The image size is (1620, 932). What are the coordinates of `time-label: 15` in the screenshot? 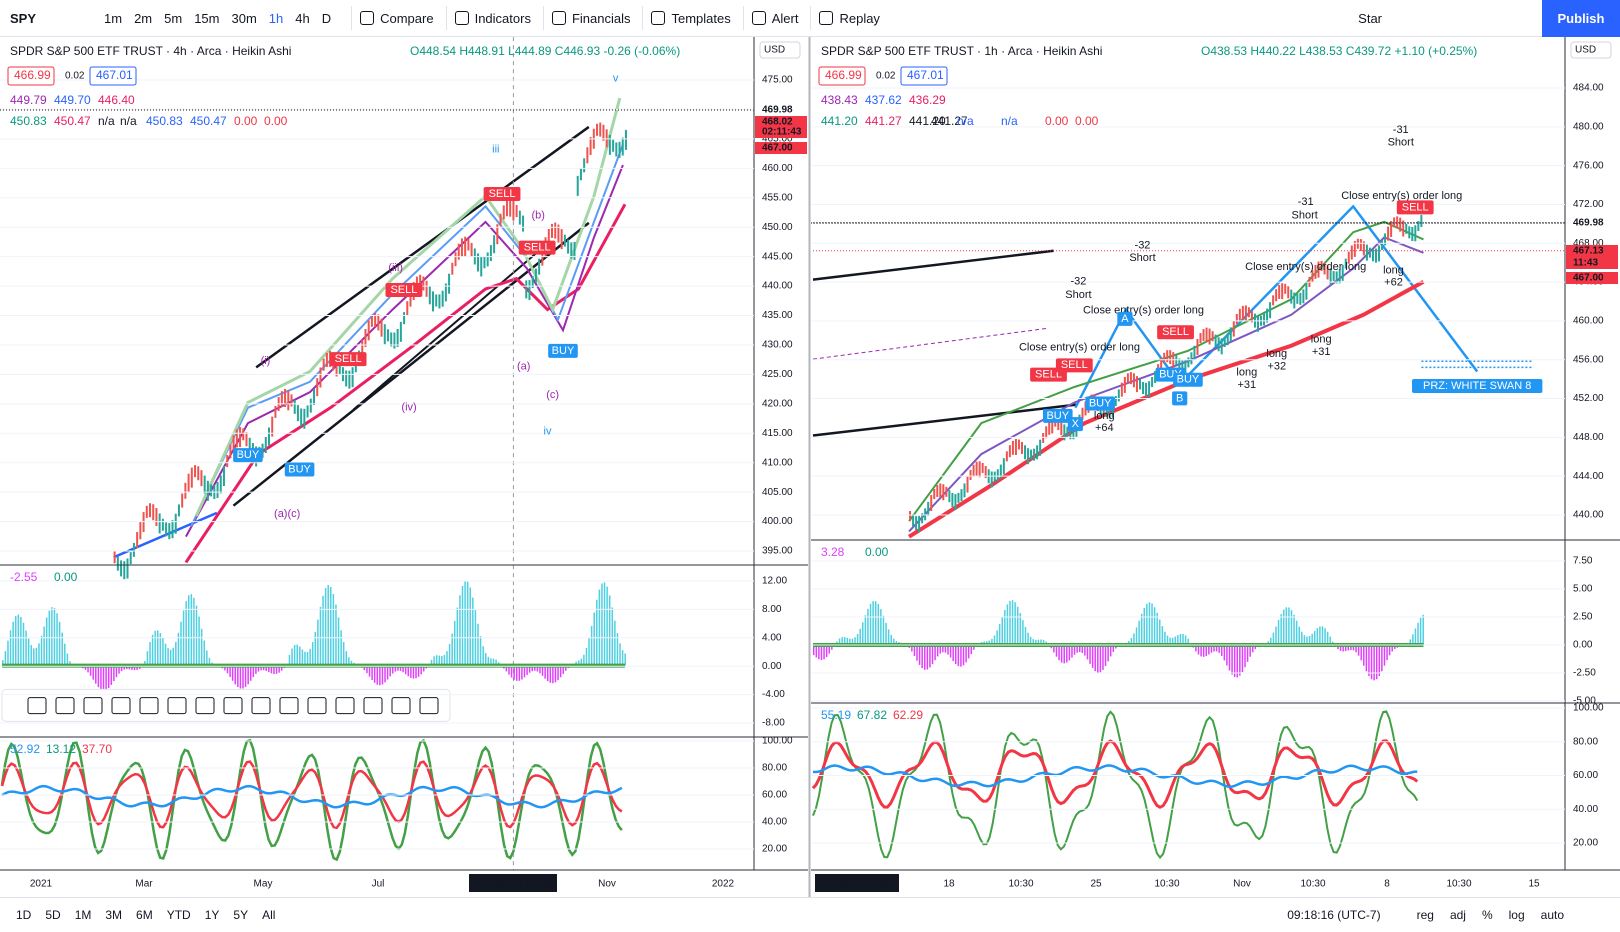 It's located at (1534, 884).